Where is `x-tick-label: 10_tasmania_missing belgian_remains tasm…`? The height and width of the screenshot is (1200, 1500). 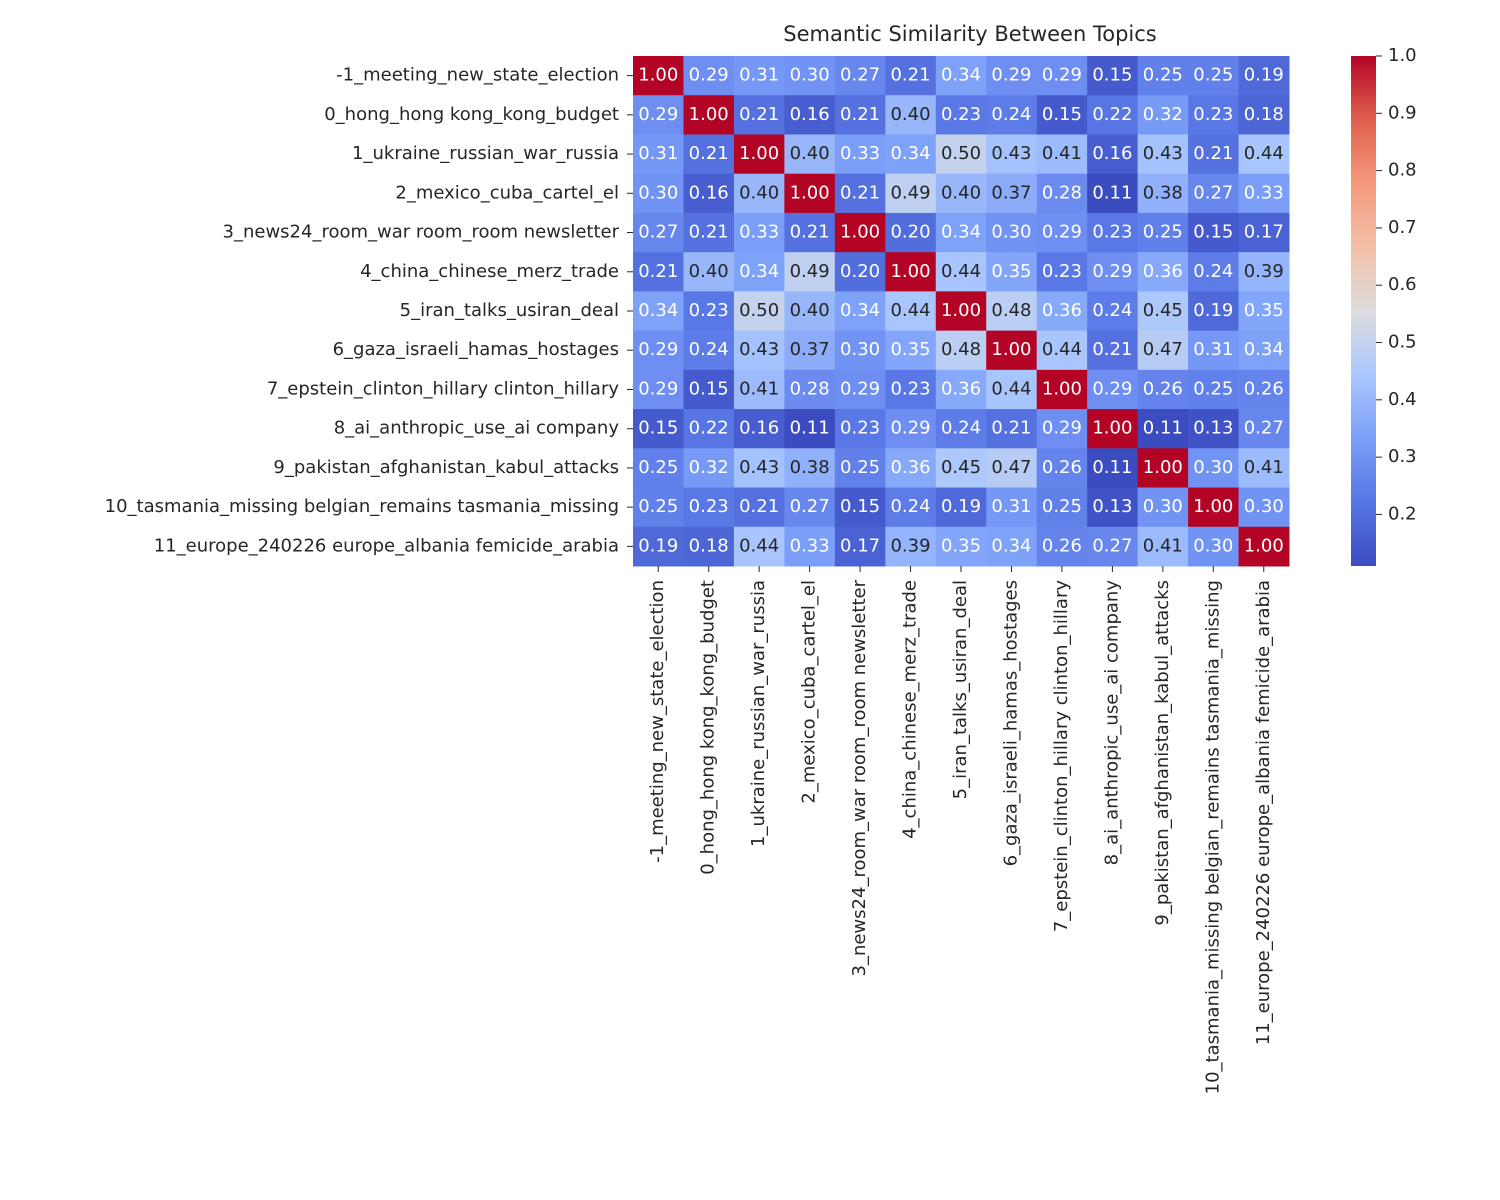 x-tick-label: 10_tasmania_missing belgian_remains tasm… is located at coordinates (1212, 837).